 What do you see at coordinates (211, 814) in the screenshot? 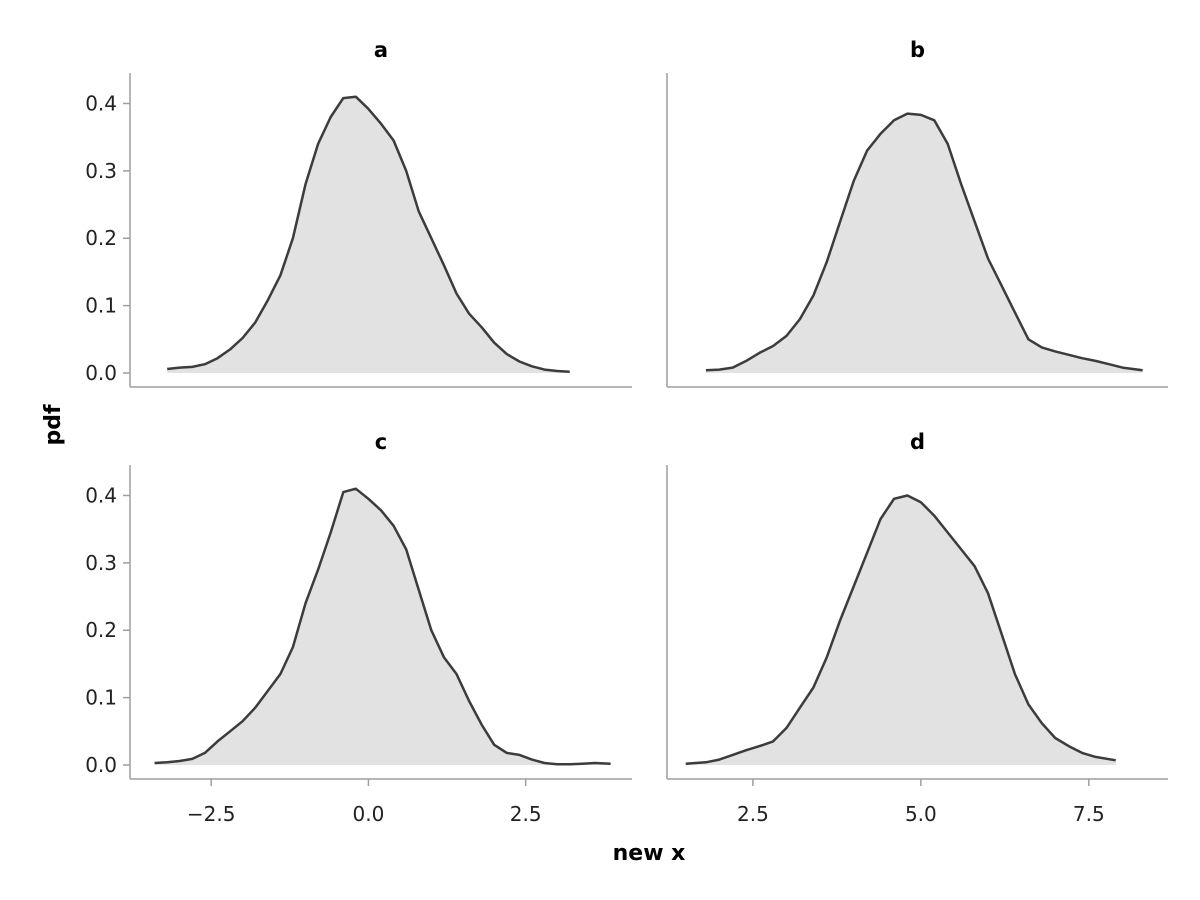
I see `x-tick-label: −2.5` at bounding box center [211, 814].